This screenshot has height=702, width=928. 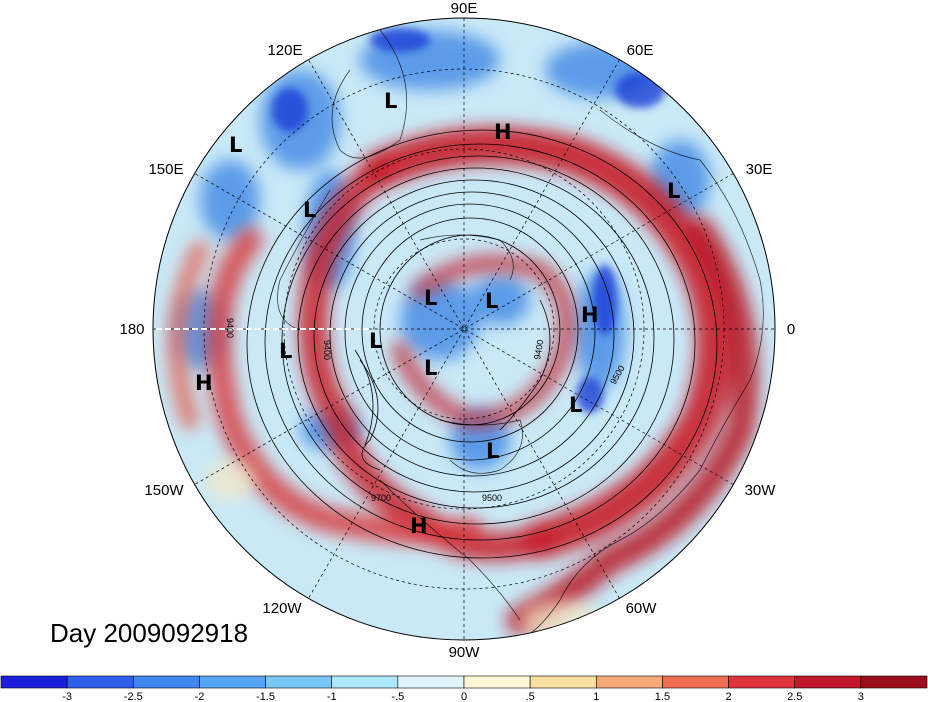 I want to click on colorbar-tick-label: .5, so click(x=530, y=696).